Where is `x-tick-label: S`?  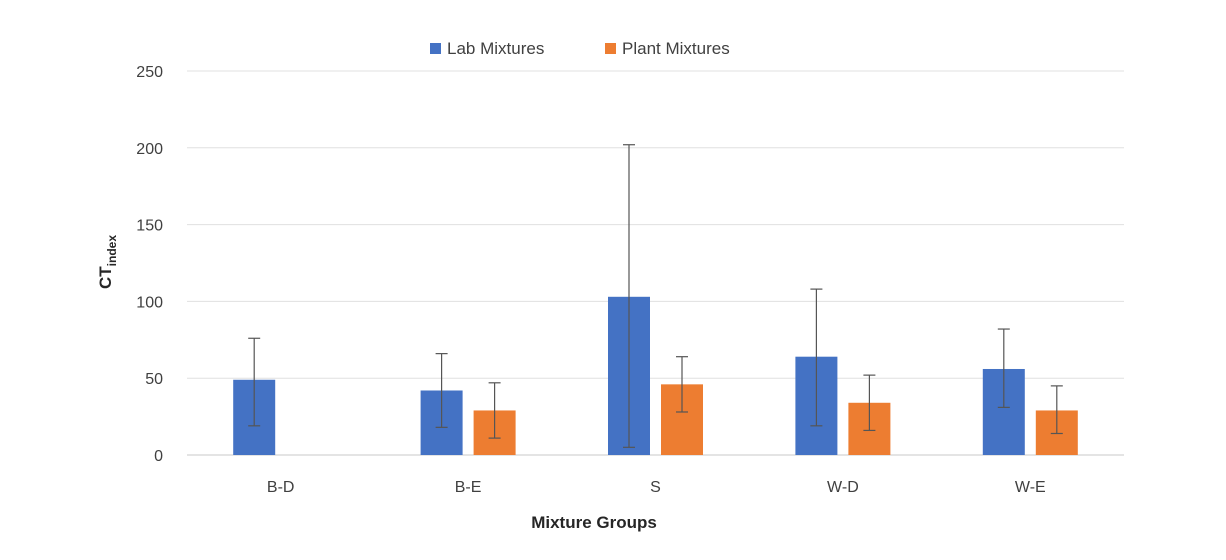 x-tick-label: S is located at coordinates (655, 487).